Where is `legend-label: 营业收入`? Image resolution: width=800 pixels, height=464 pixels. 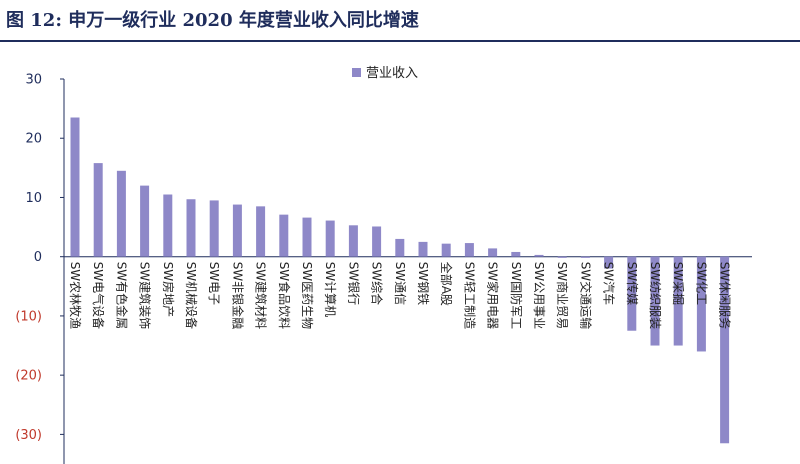 legend-label: 营业收入 is located at coordinates (392, 73).